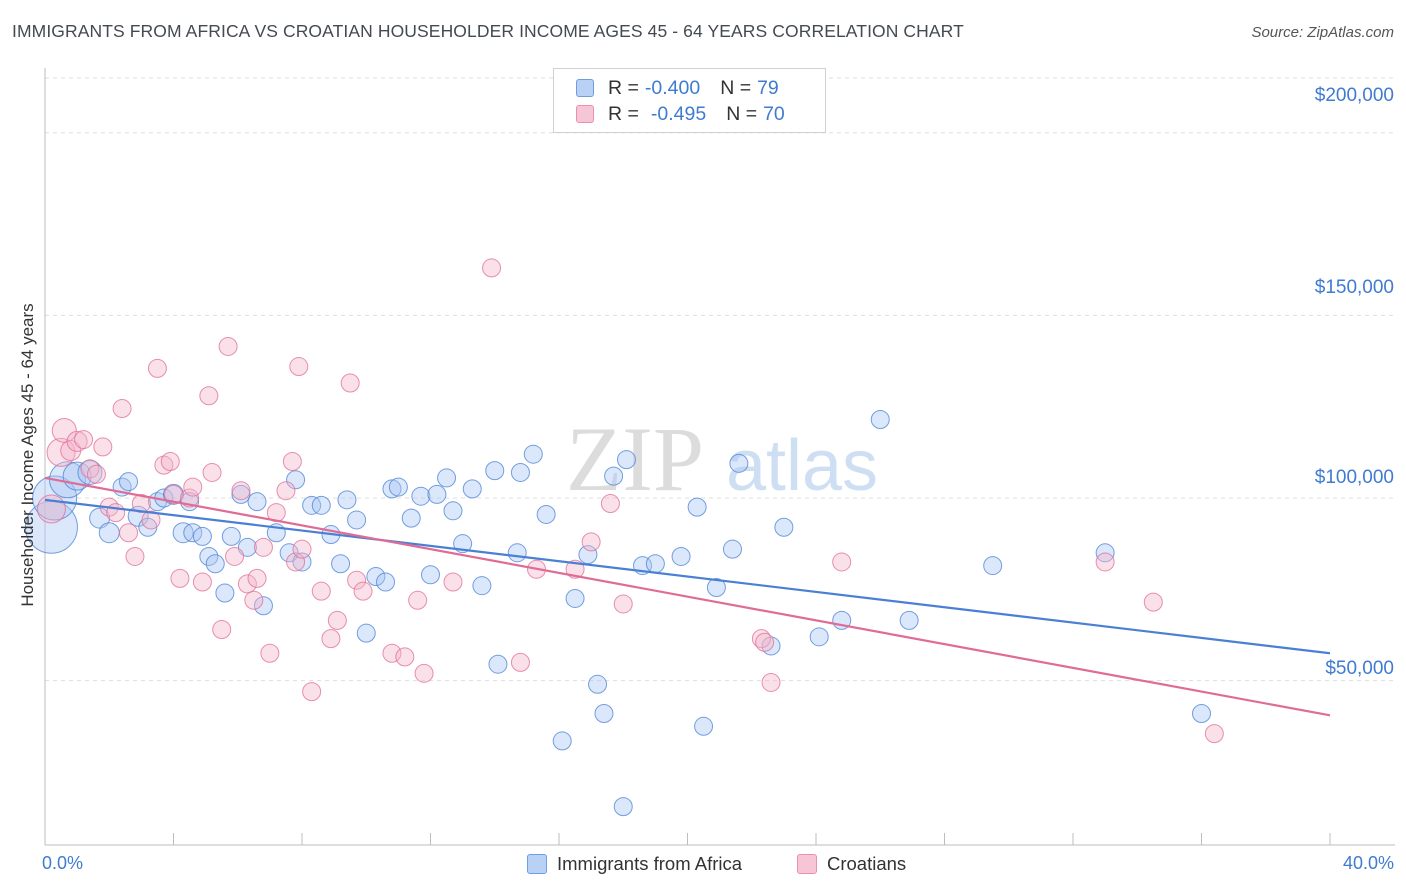 The height and width of the screenshot is (892, 1406). Describe the element at coordinates (1354, 95) in the screenshot. I see `y-tick-label: $200,000` at that location.